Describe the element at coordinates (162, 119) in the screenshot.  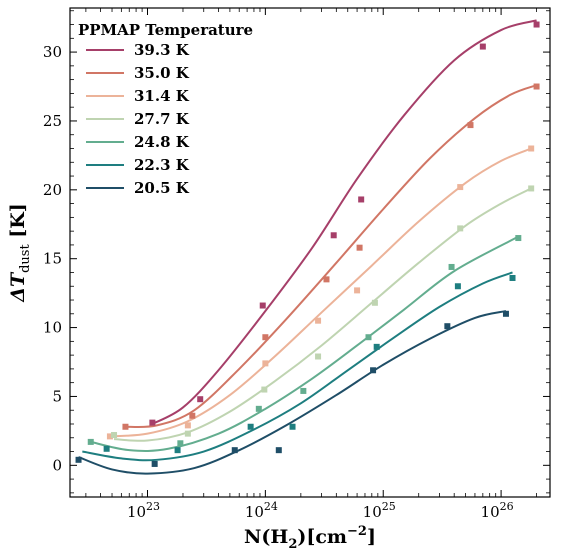
I see `legend-label: 27.7 K` at that location.